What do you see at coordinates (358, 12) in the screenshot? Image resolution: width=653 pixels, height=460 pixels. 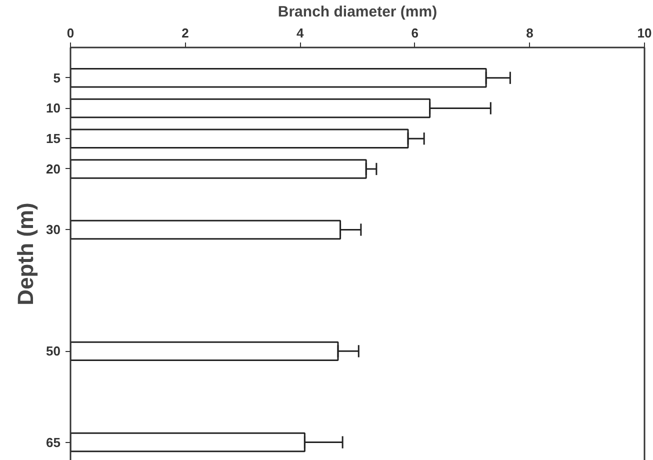 I see `x-axis-title: Branch diameter (mm)` at bounding box center [358, 12].